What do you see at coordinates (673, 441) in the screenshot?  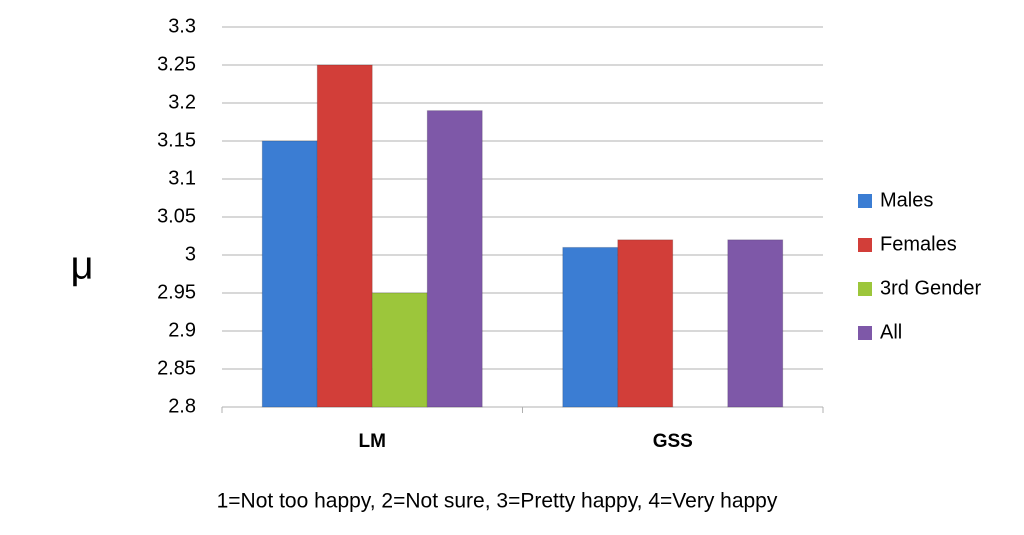 I see `x-tick-label: GSS` at bounding box center [673, 441].